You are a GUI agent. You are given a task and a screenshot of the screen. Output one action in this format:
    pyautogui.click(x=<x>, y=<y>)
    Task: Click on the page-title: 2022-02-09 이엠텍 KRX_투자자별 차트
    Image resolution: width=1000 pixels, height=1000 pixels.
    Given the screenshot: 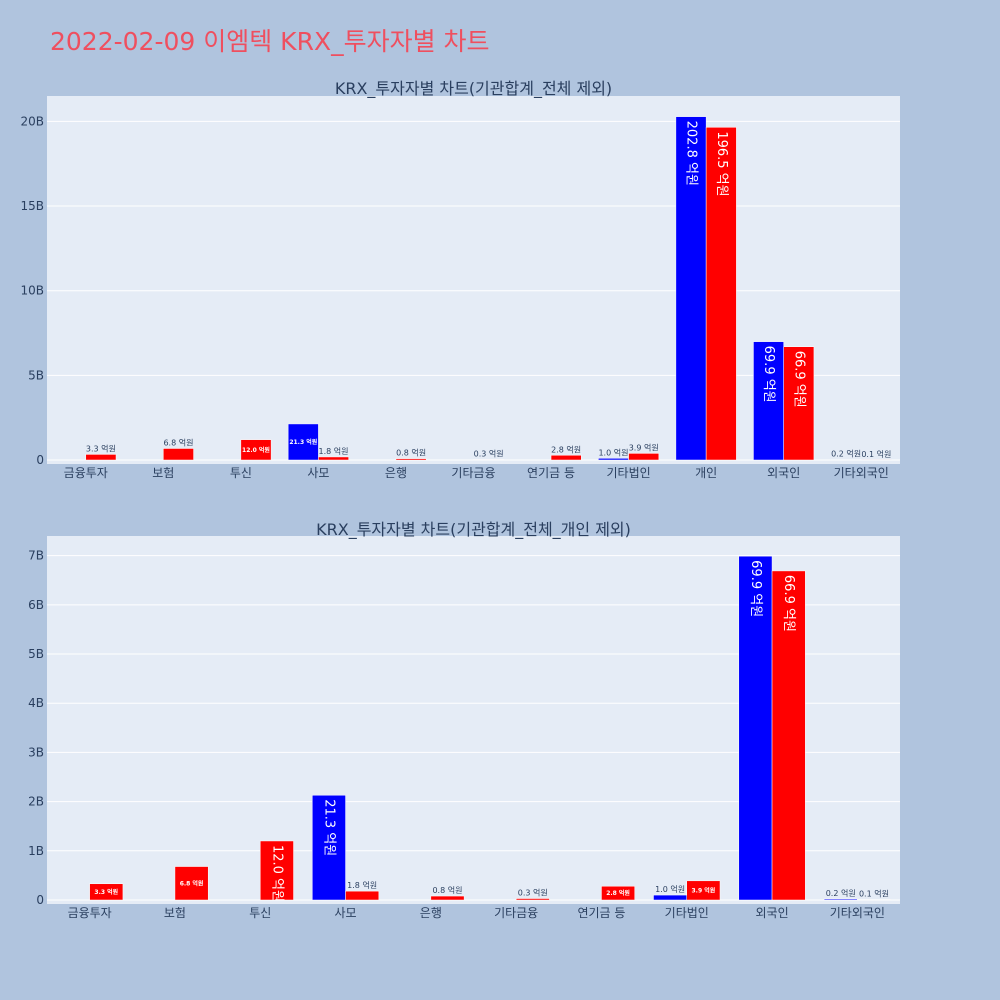 What is the action you would take?
    pyautogui.click(x=270, y=41)
    